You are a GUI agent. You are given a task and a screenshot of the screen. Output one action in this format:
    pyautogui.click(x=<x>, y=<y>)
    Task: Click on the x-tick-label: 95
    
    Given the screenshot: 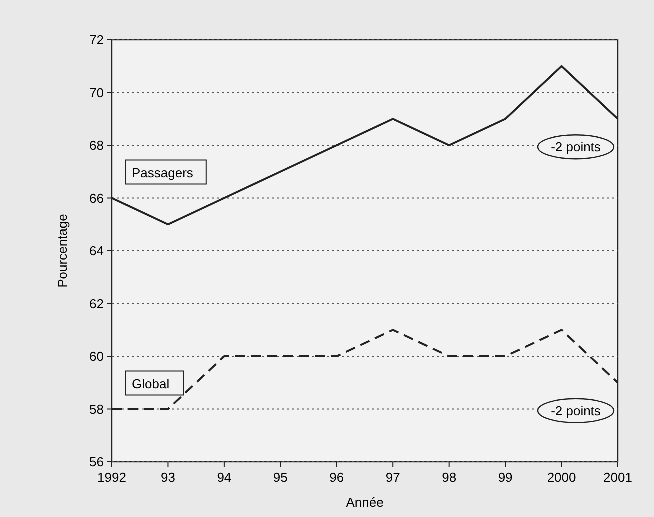 What is the action you would take?
    pyautogui.click(x=280, y=477)
    